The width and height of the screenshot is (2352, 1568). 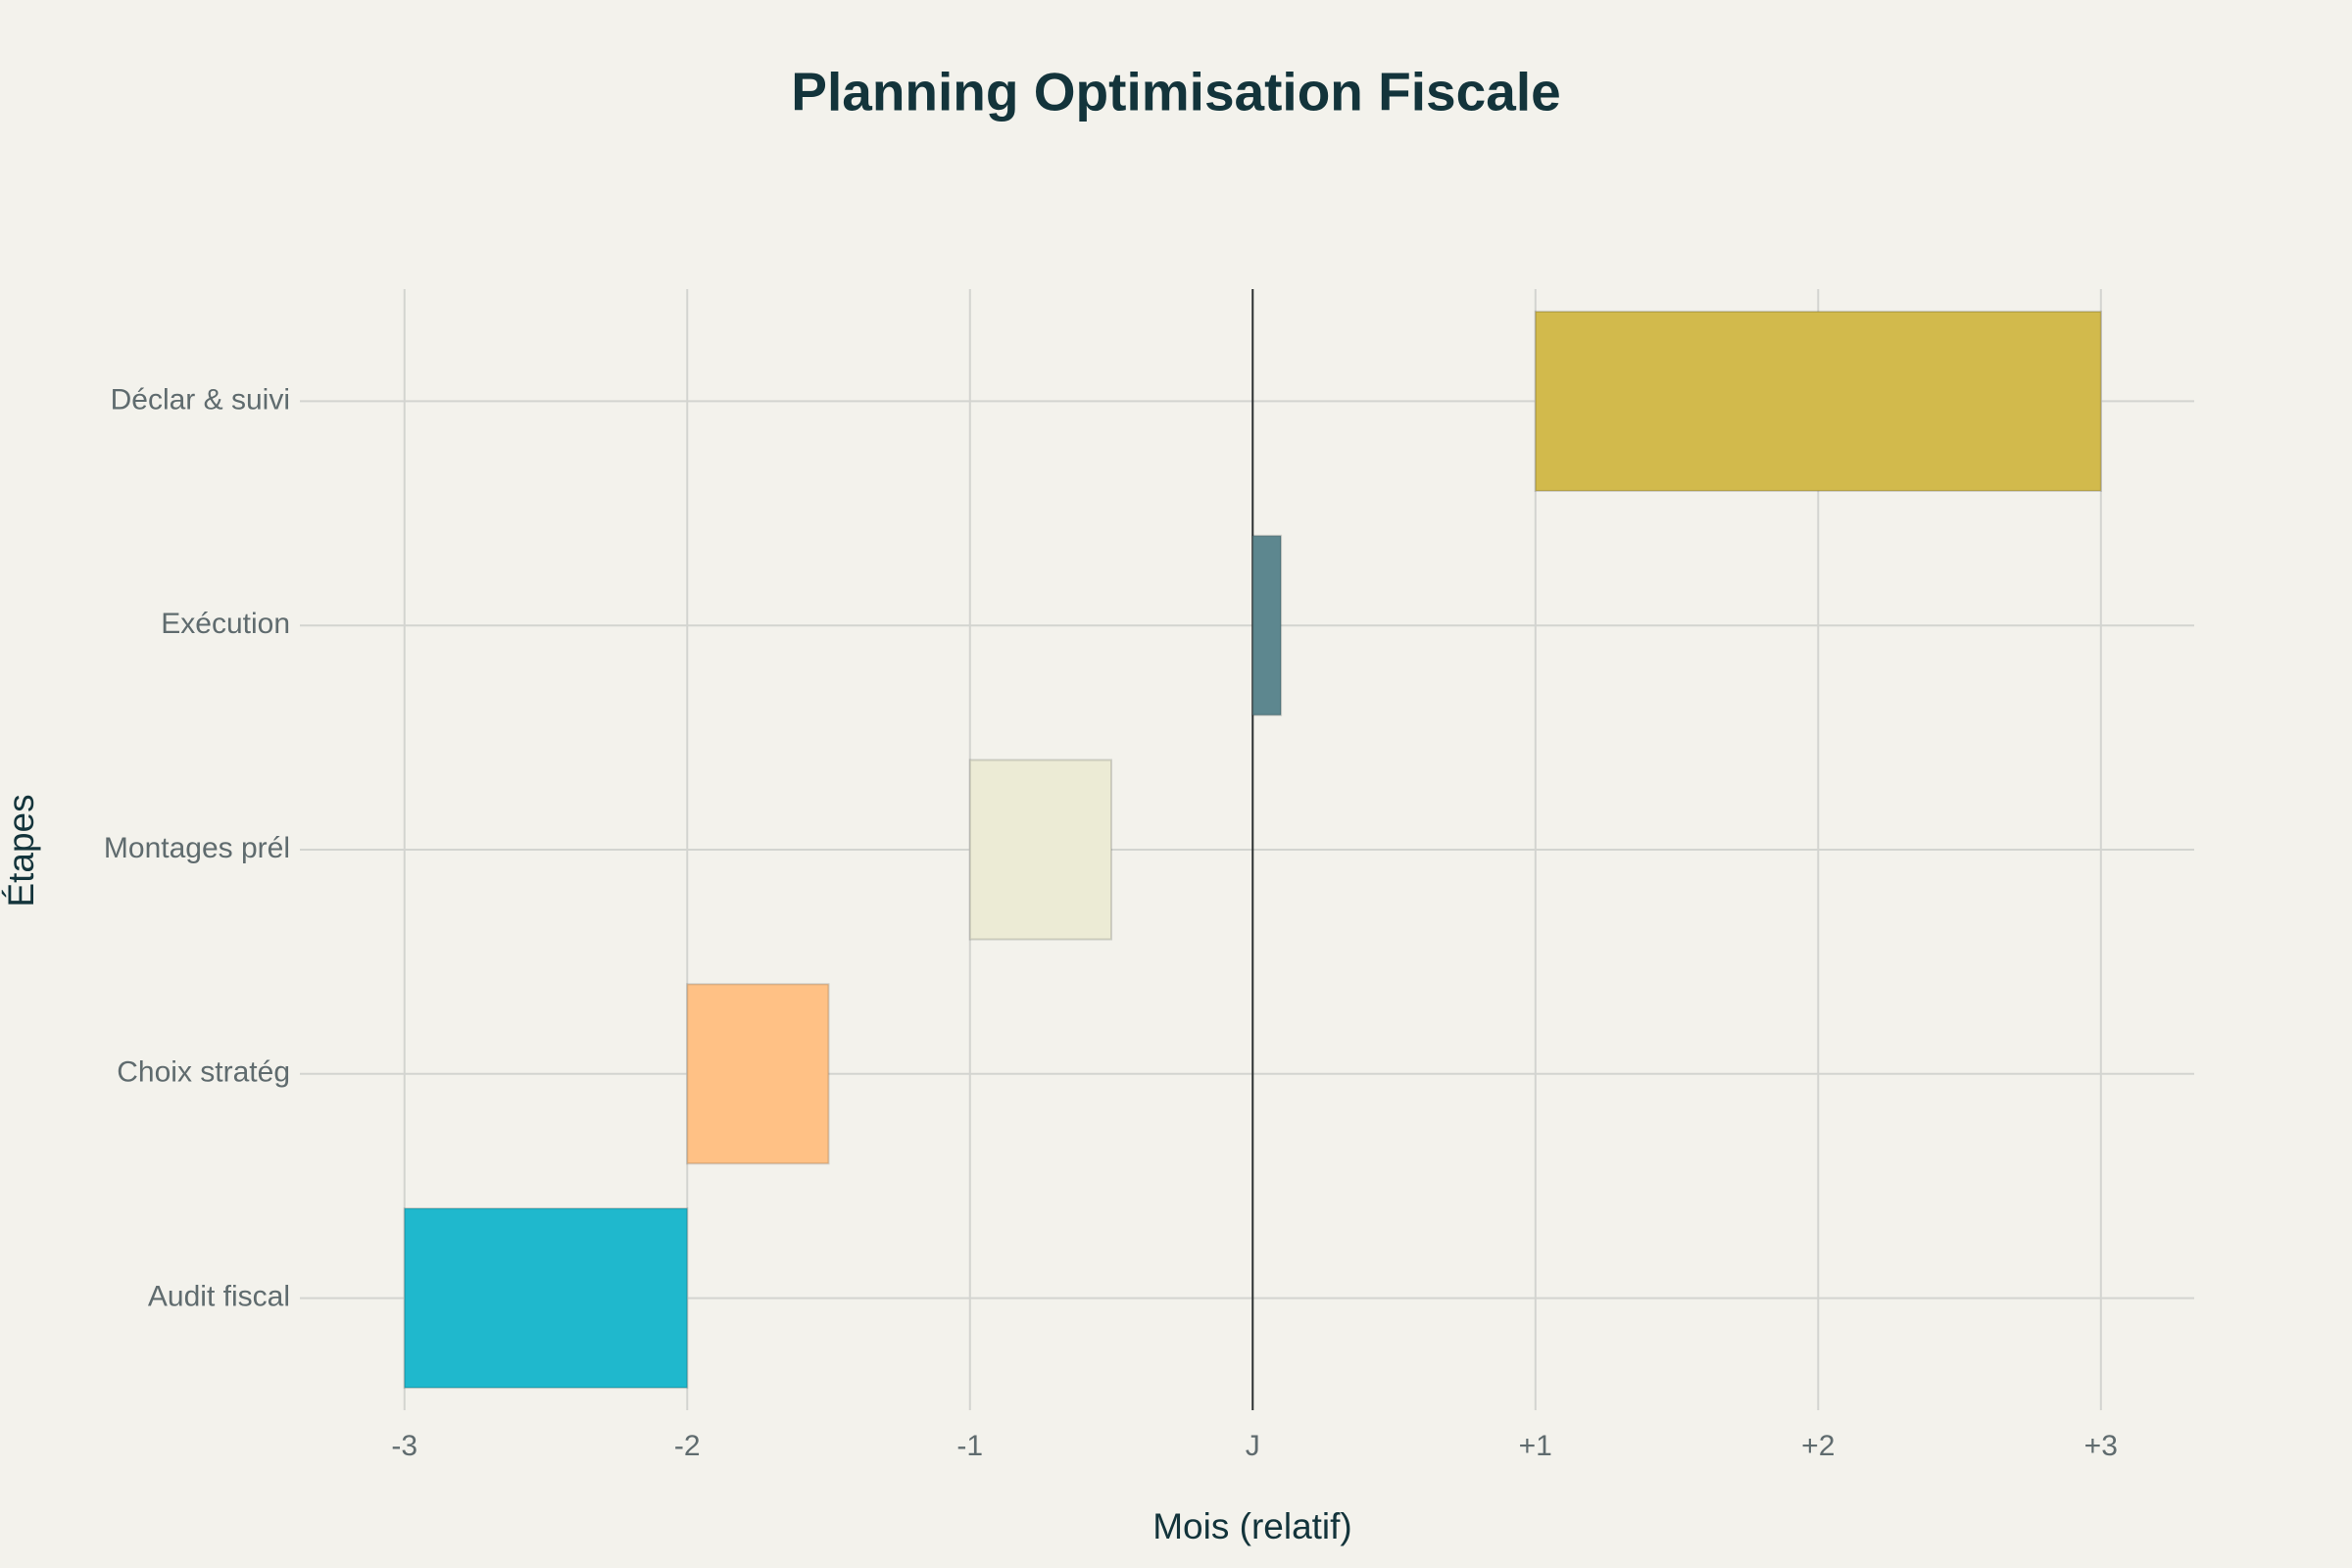 I want to click on y-tick-label: Montages prél, so click(x=197, y=848).